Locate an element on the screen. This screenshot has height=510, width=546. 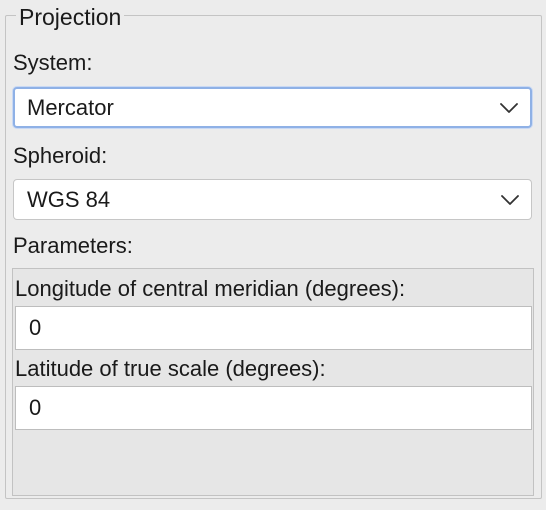
spheroid-dropdown: WGS 84 is located at coordinates (272, 199).